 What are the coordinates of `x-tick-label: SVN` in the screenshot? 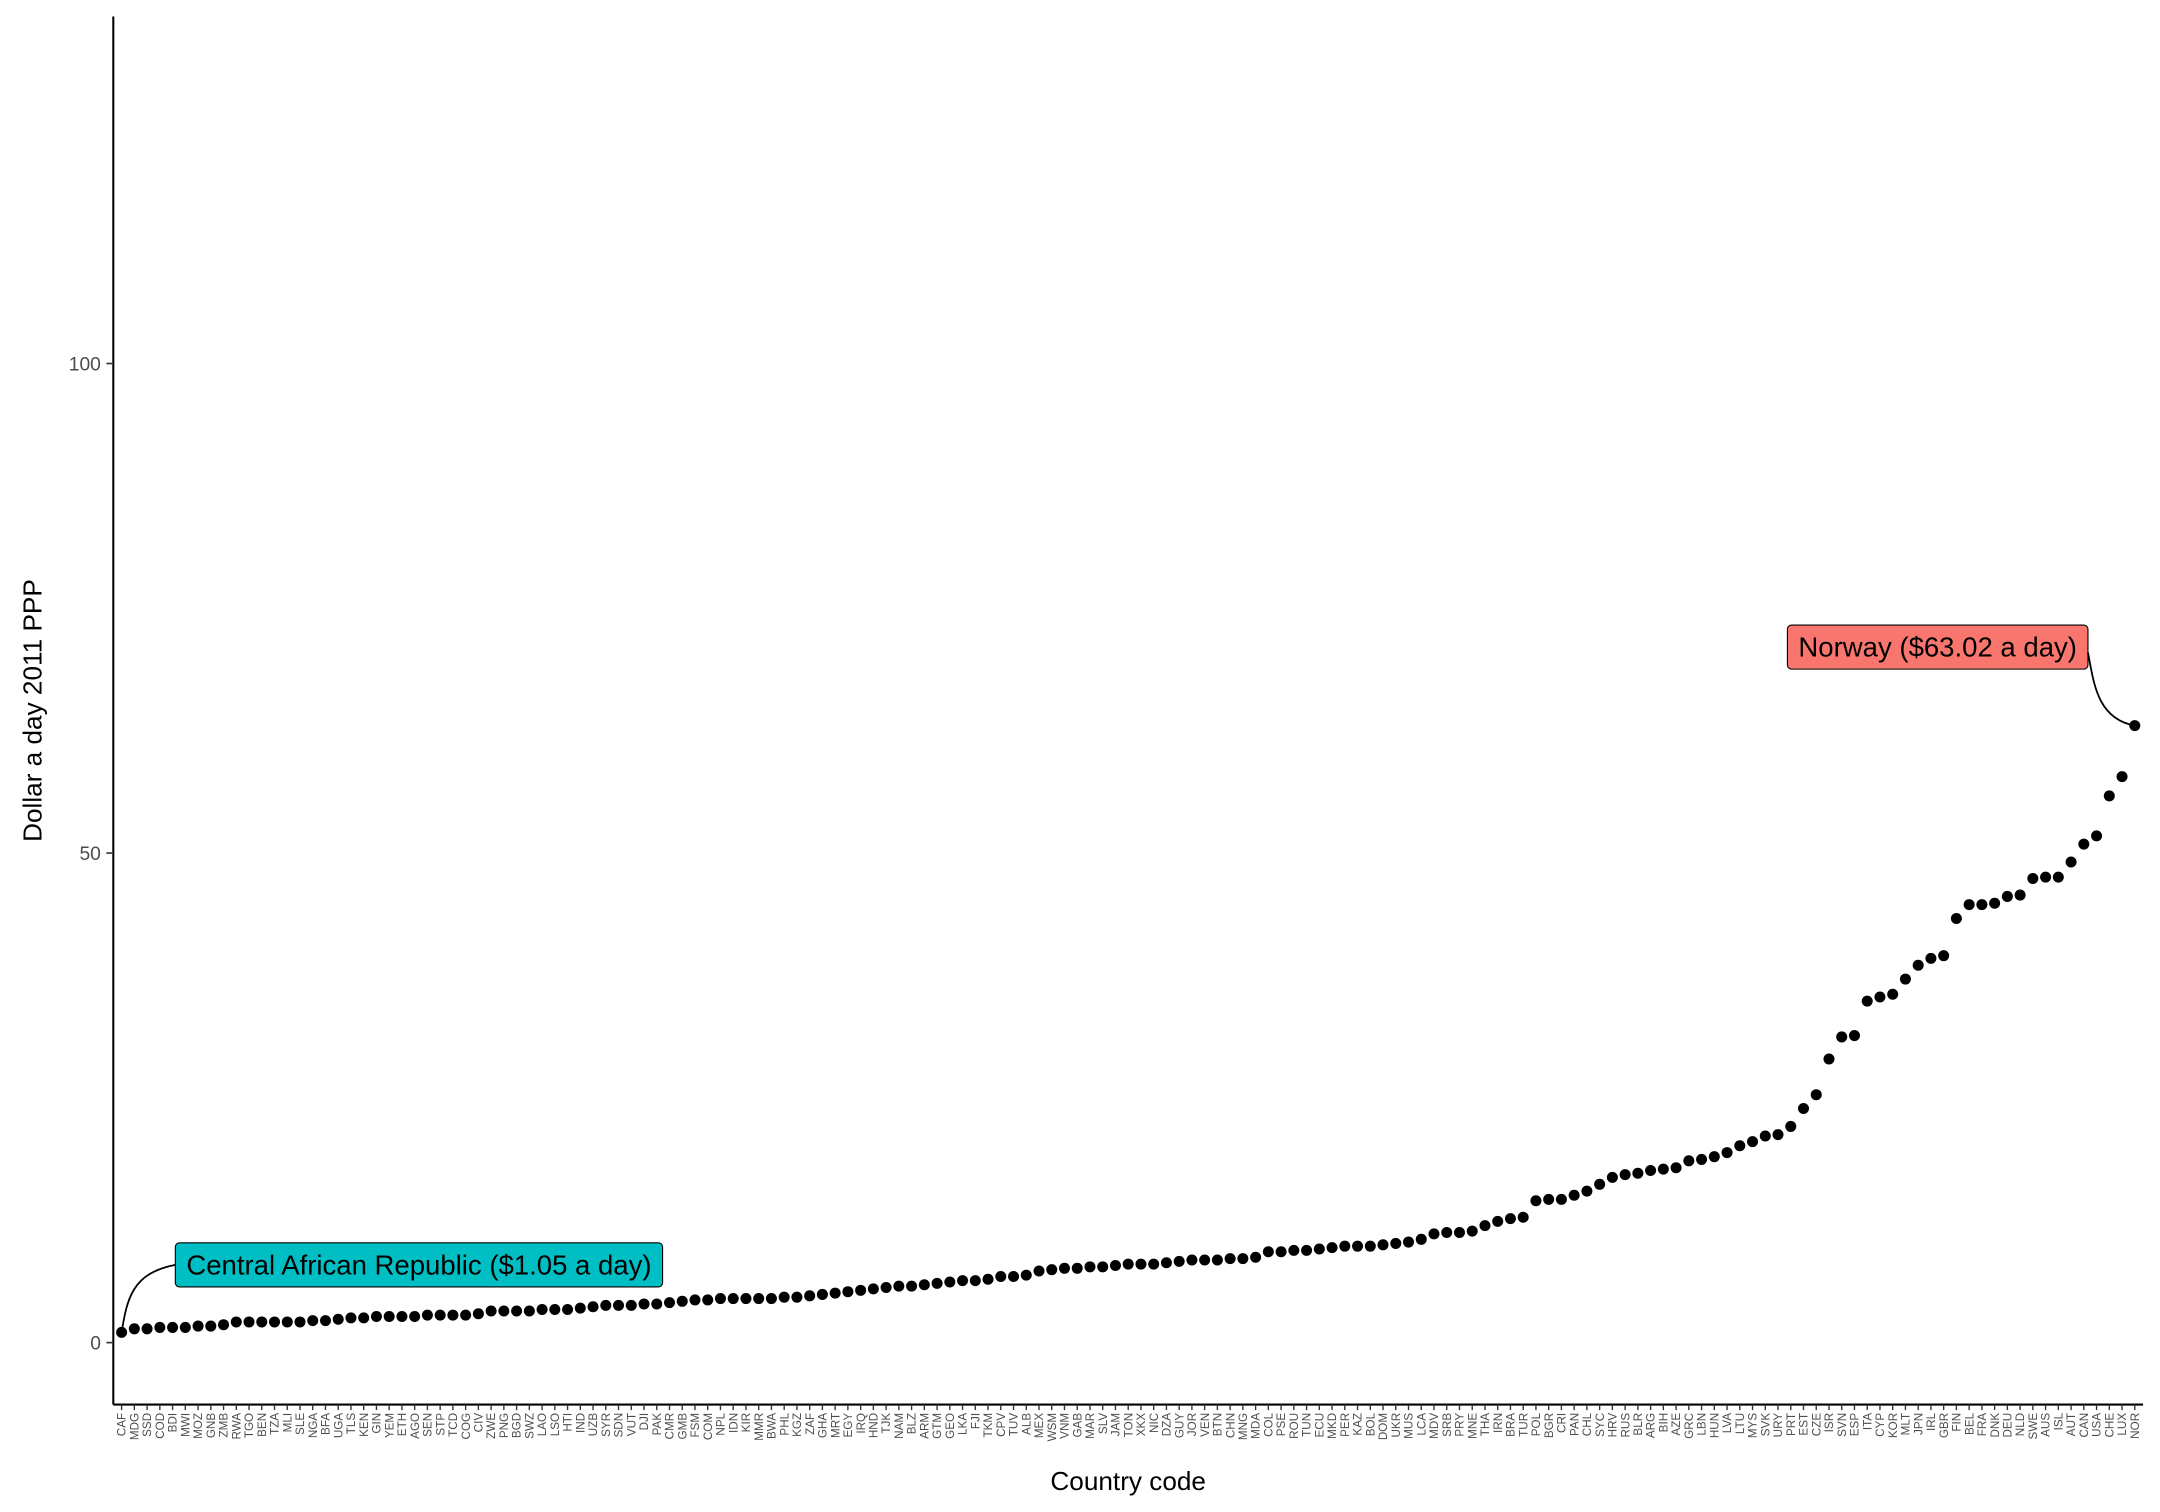 It's located at (1842, 1425).